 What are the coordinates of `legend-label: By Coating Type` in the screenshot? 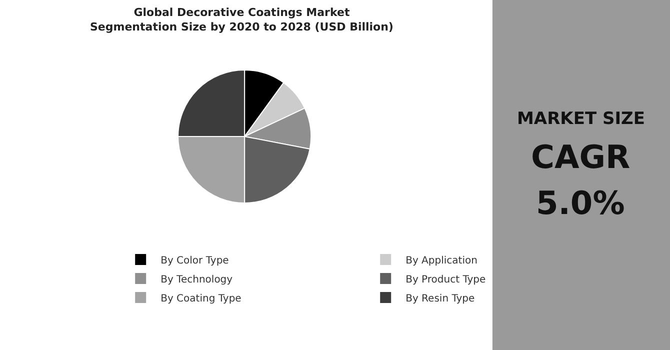 It's located at (201, 298).